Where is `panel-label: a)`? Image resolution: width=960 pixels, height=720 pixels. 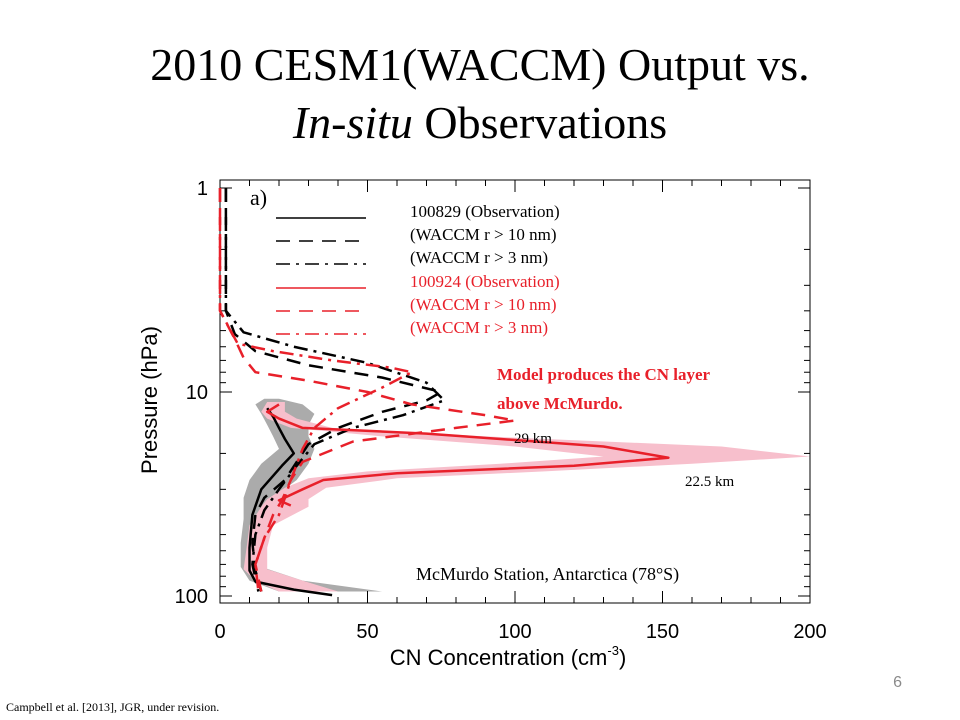 panel-label: a) is located at coordinates (258, 197).